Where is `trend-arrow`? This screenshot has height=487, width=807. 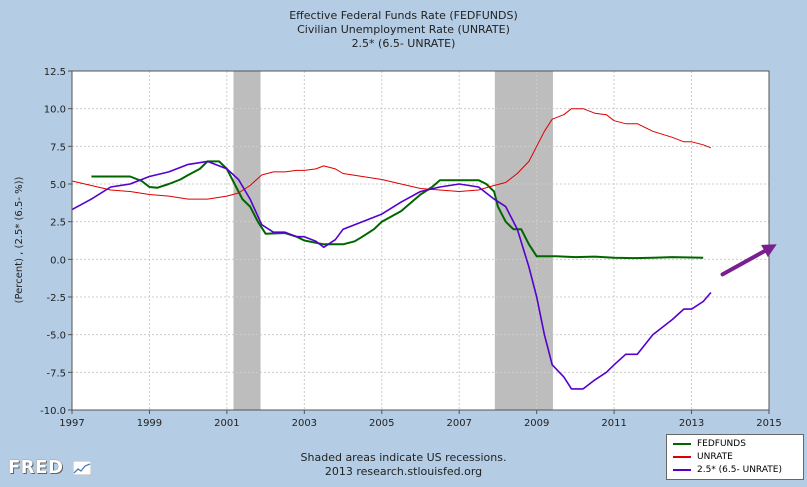
trend-arrow is located at coordinates (748, 260).